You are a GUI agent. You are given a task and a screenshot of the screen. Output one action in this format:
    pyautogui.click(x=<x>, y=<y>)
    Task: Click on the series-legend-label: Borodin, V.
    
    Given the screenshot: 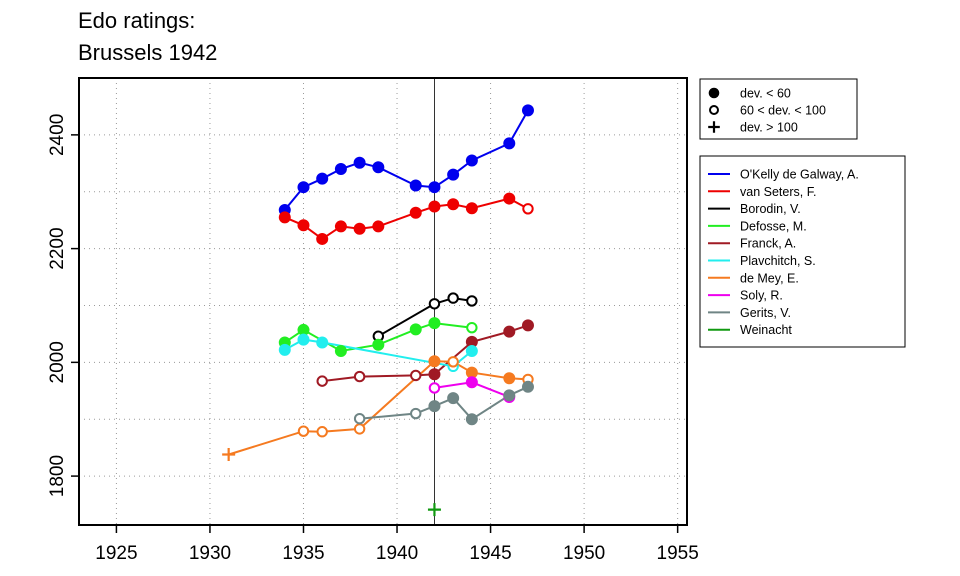 What is the action you would take?
    pyautogui.click(x=770, y=209)
    